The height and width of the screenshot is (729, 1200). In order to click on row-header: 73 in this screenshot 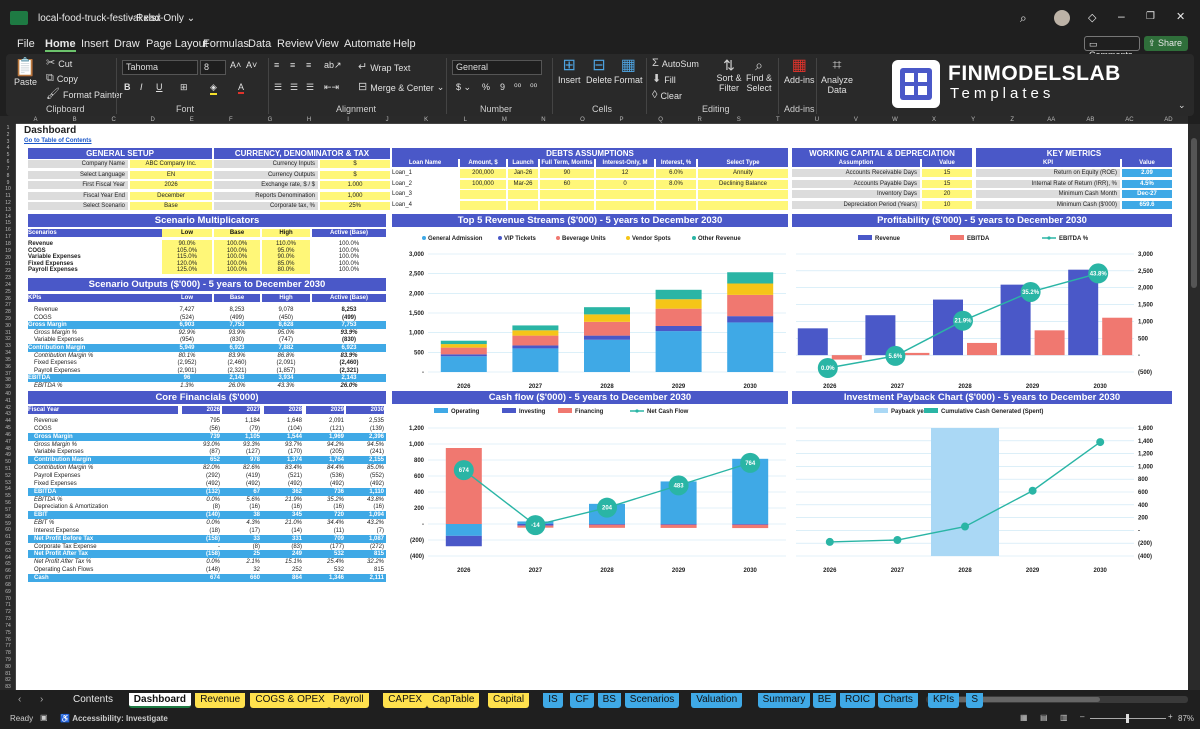, I will do `click(8, 619)`.